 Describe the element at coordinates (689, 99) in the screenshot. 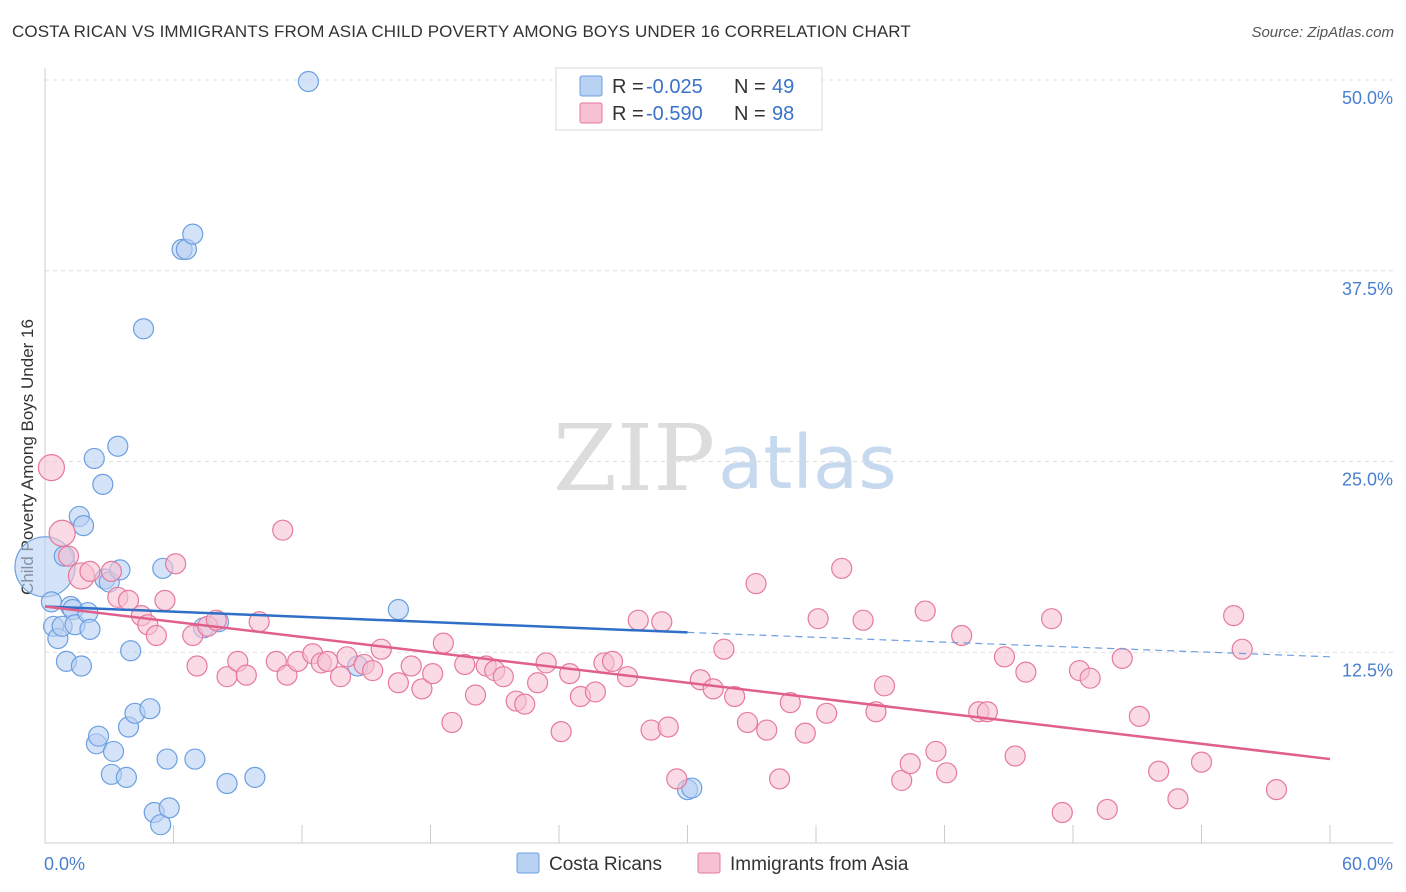

I see `legend-box: R = -0.025 N = 49 R = -0.590 N = 98` at that location.